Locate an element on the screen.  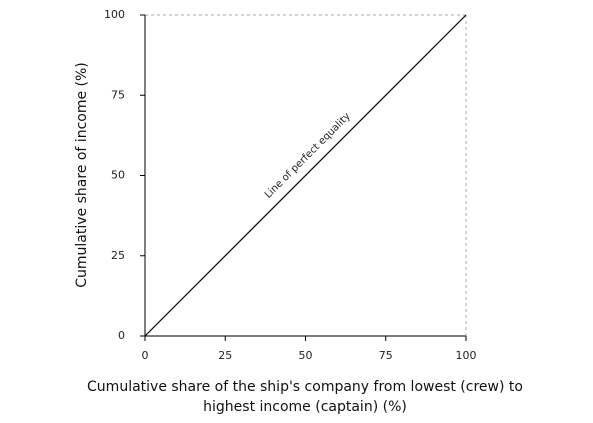
y-tick-label: 50 is located at coordinates (118, 175).